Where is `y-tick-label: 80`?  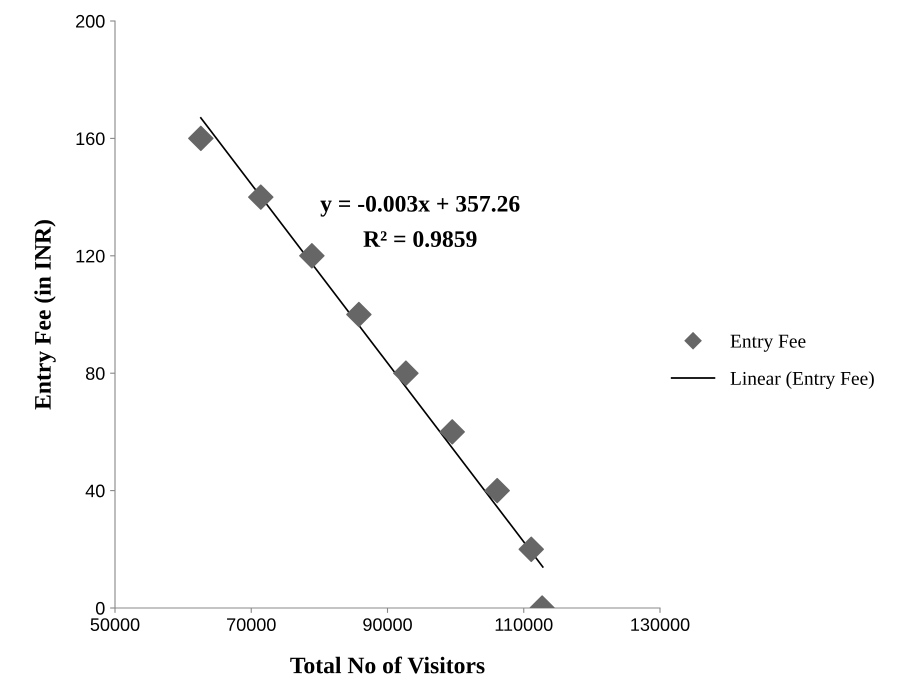 y-tick-label: 80 is located at coordinates (95, 373).